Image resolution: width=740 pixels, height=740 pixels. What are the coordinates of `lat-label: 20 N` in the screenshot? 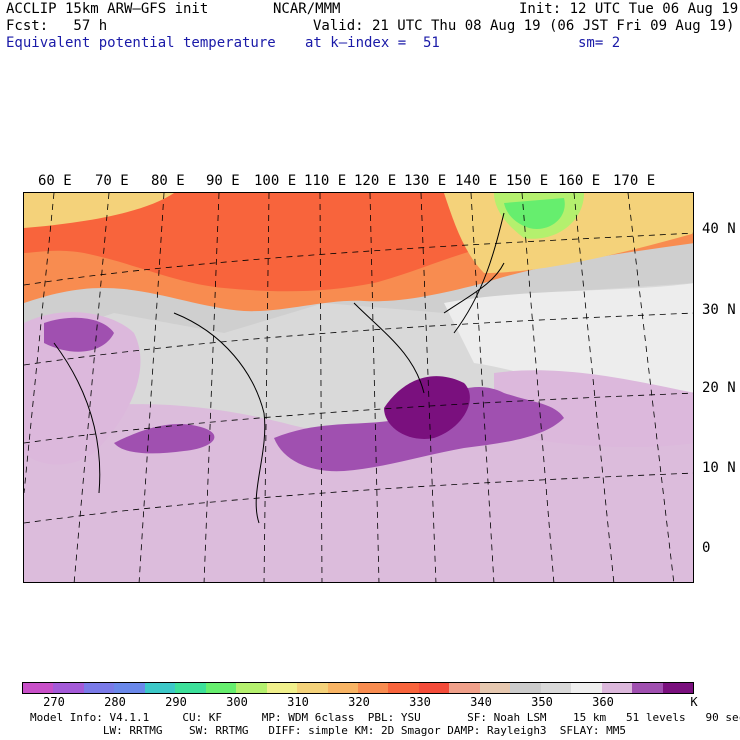 It's located at (719, 388).